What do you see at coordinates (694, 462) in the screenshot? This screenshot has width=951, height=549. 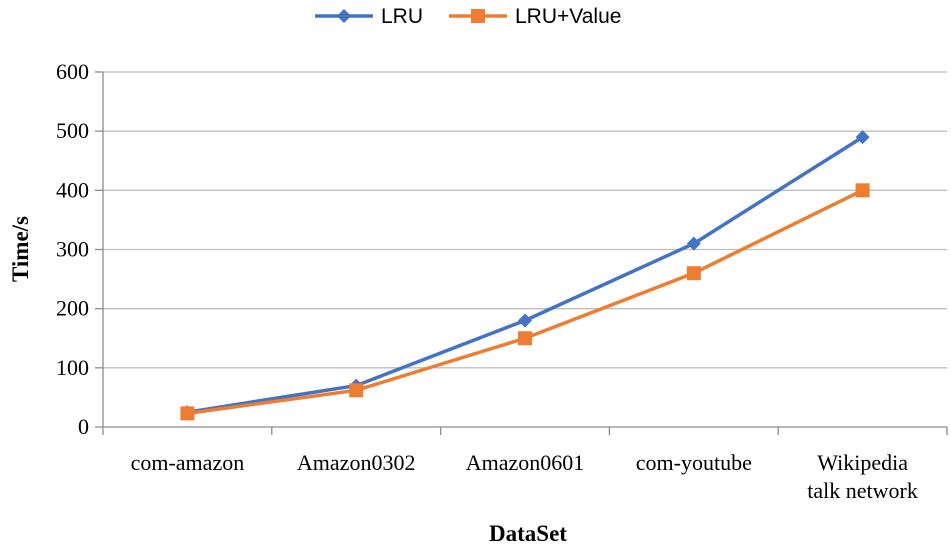 I see `x-tick-label: com-youtube` at bounding box center [694, 462].